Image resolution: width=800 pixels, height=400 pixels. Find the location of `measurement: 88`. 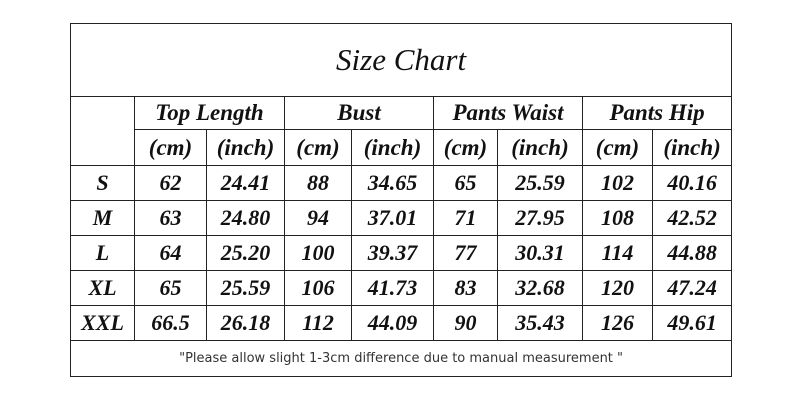

measurement: 88 is located at coordinates (318, 183).